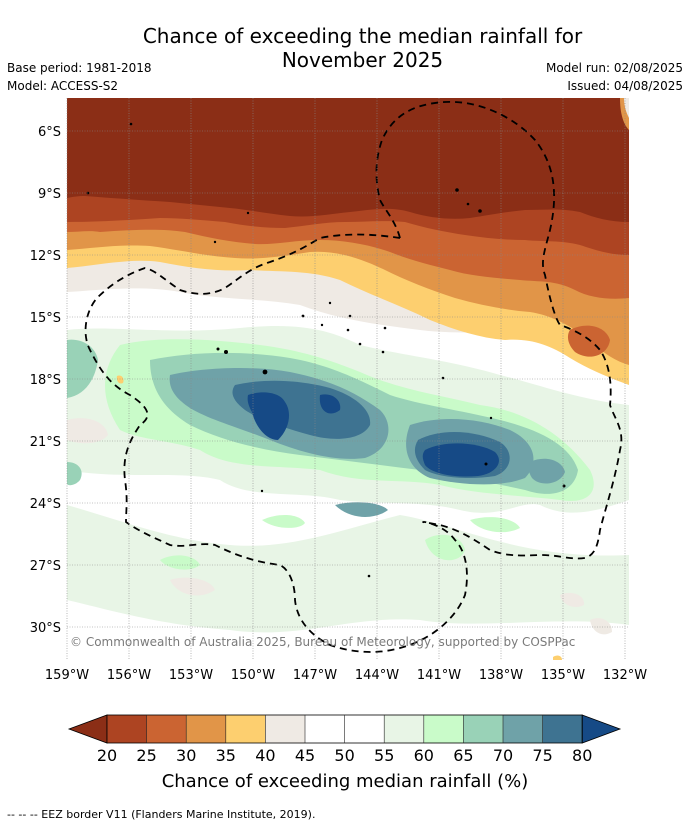  What do you see at coordinates (614, 77) in the screenshot?
I see `meta-right: Model run: 02/08/2025 Issued: 04/08/2025` at bounding box center [614, 77].